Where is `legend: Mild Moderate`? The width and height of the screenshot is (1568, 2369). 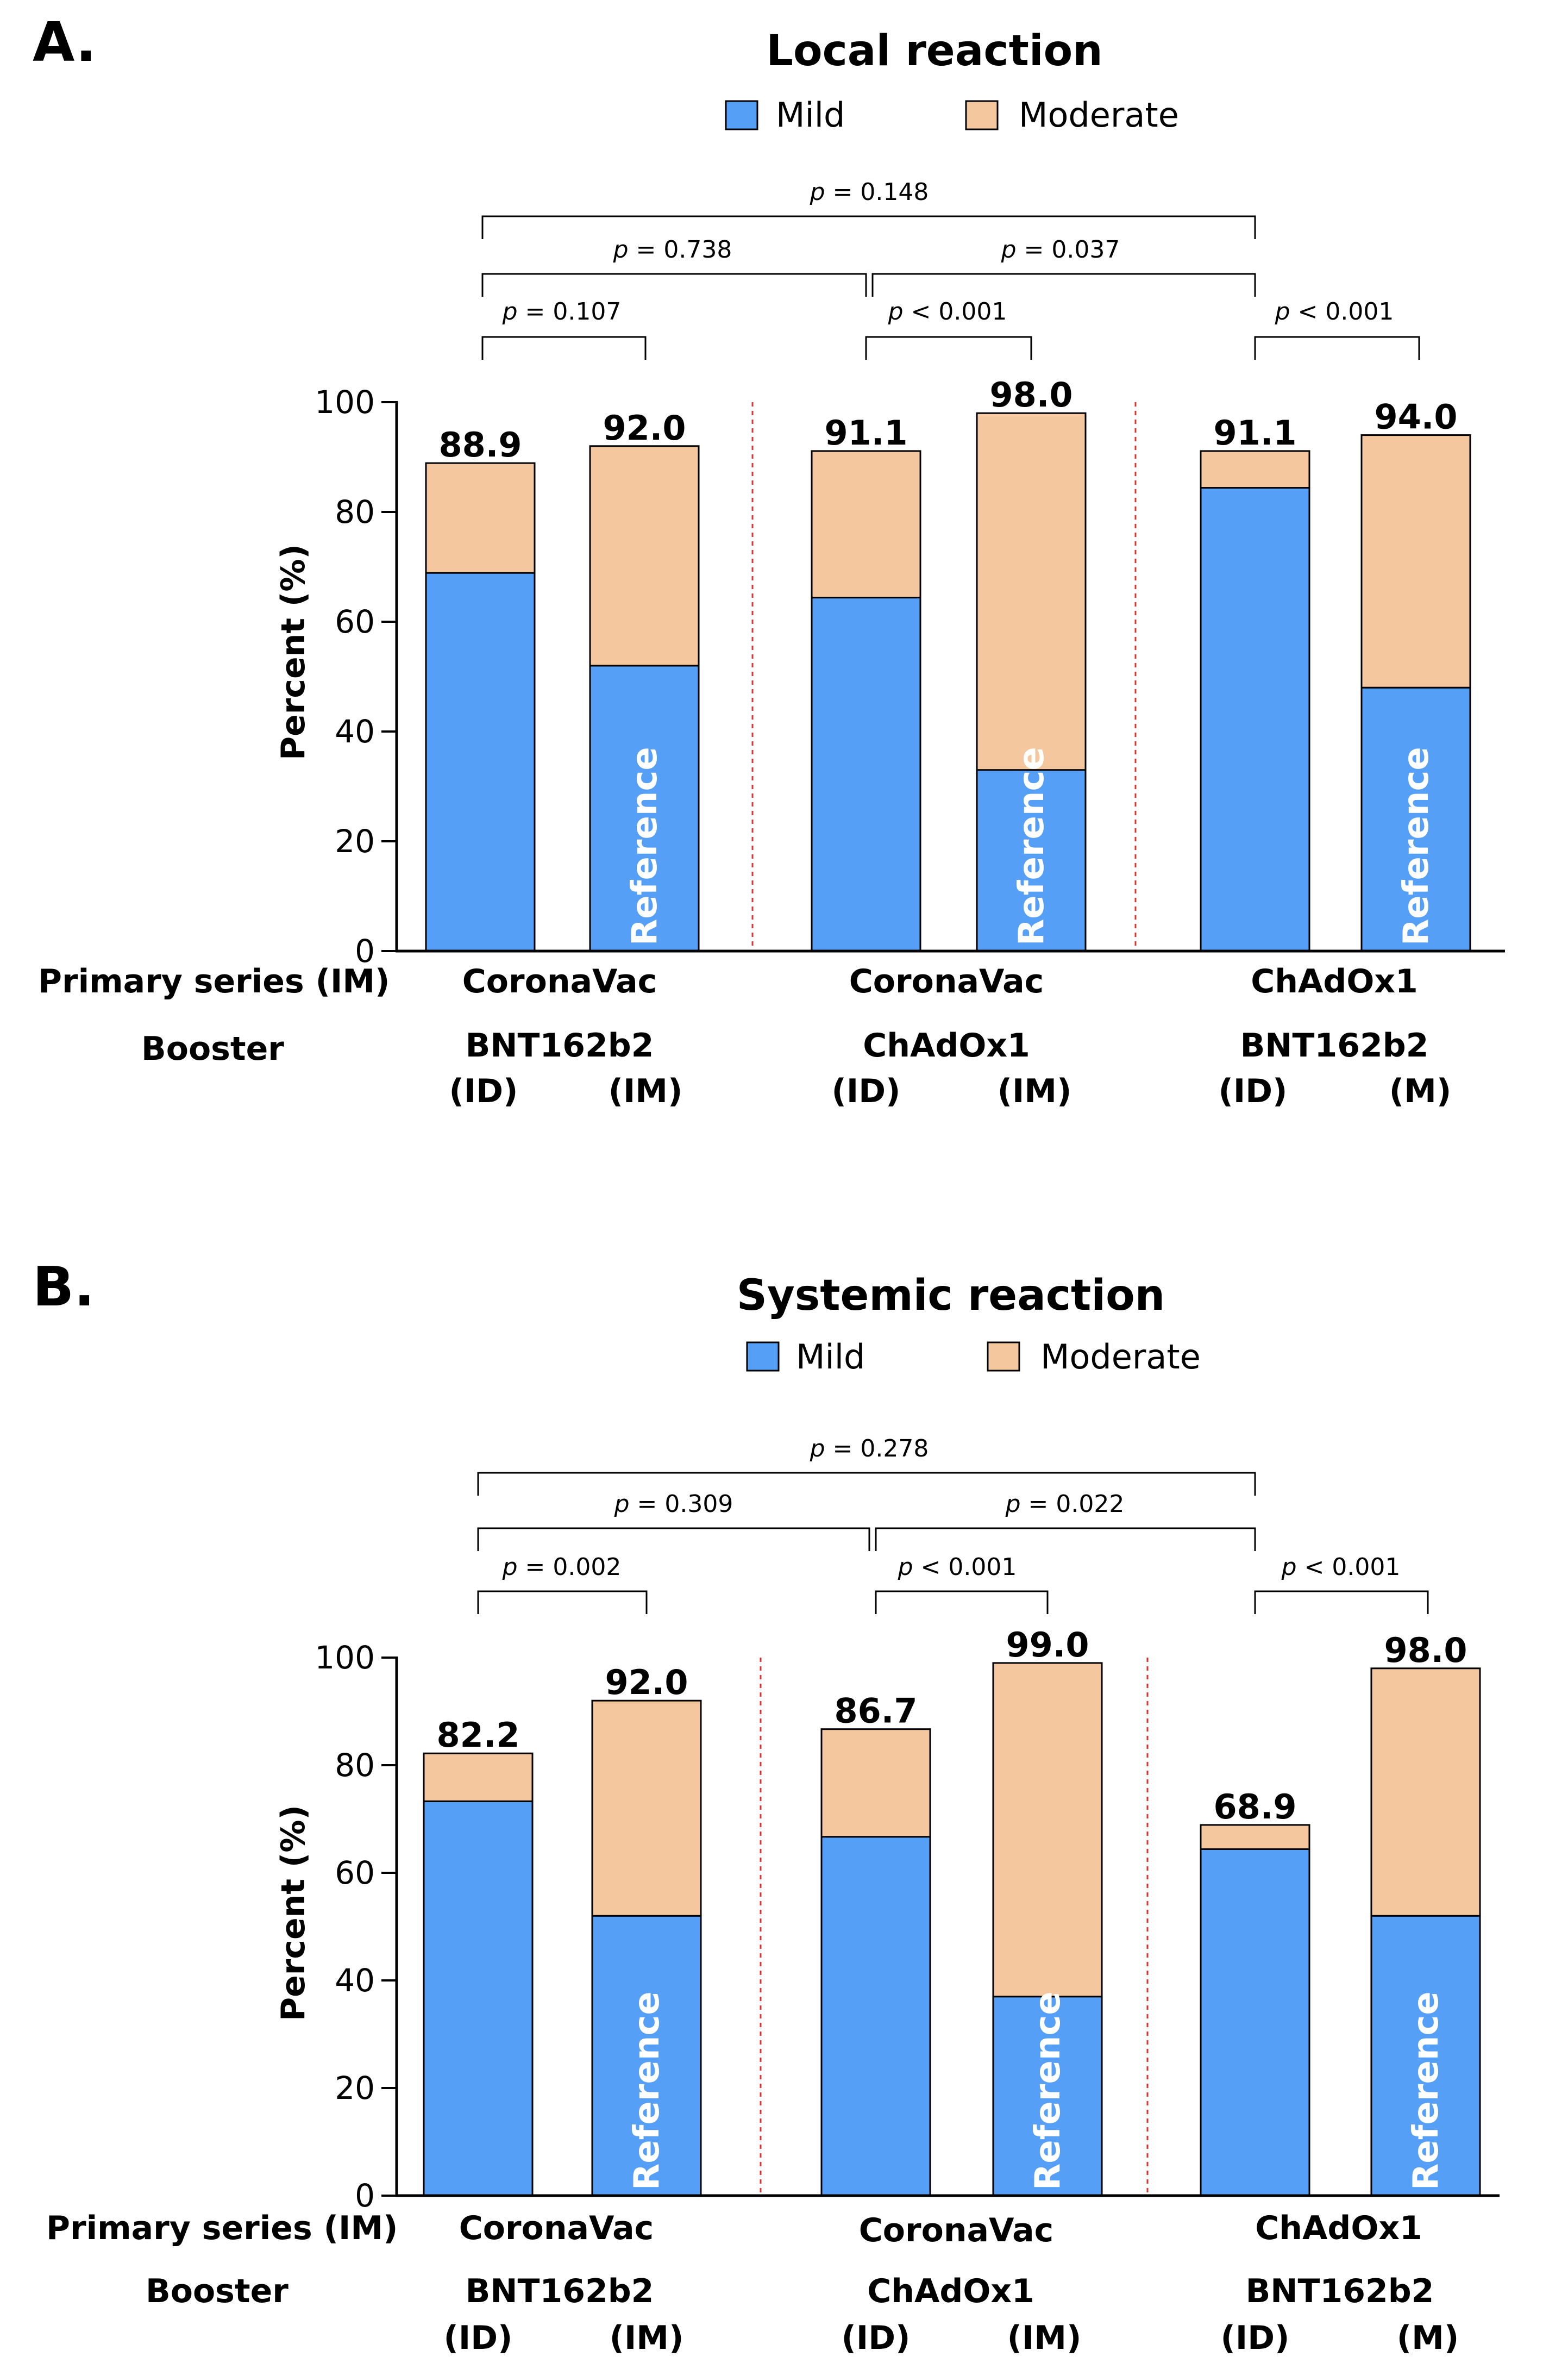
legend: Mild Moderate is located at coordinates (973, 1357).